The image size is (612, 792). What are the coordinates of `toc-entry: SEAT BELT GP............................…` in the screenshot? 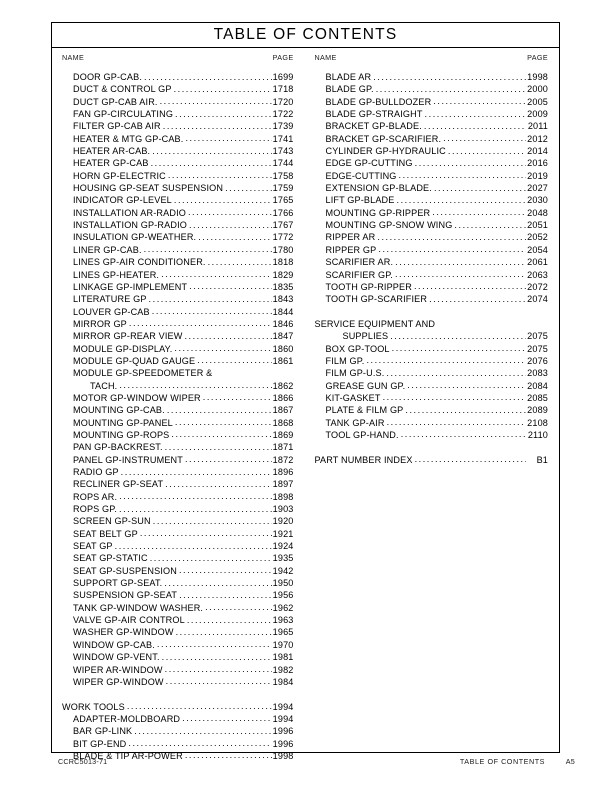 It's located at (178, 534).